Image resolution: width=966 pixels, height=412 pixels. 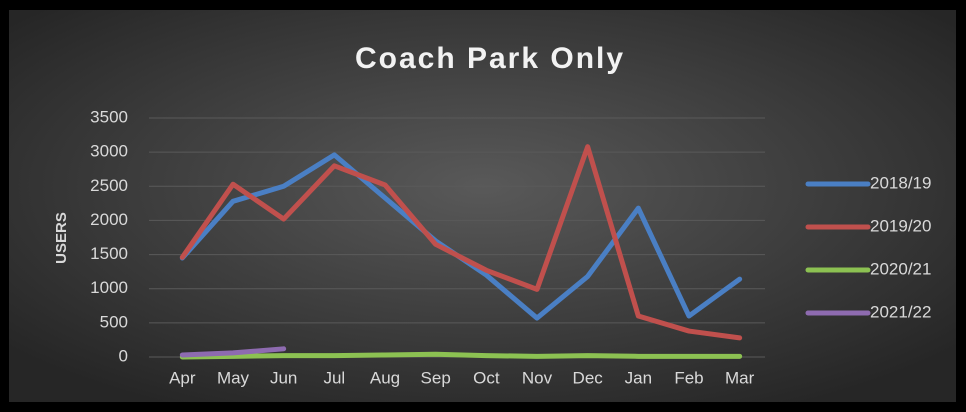 I want to click on x-tick-label: Jul, so click(x=334, y=377).